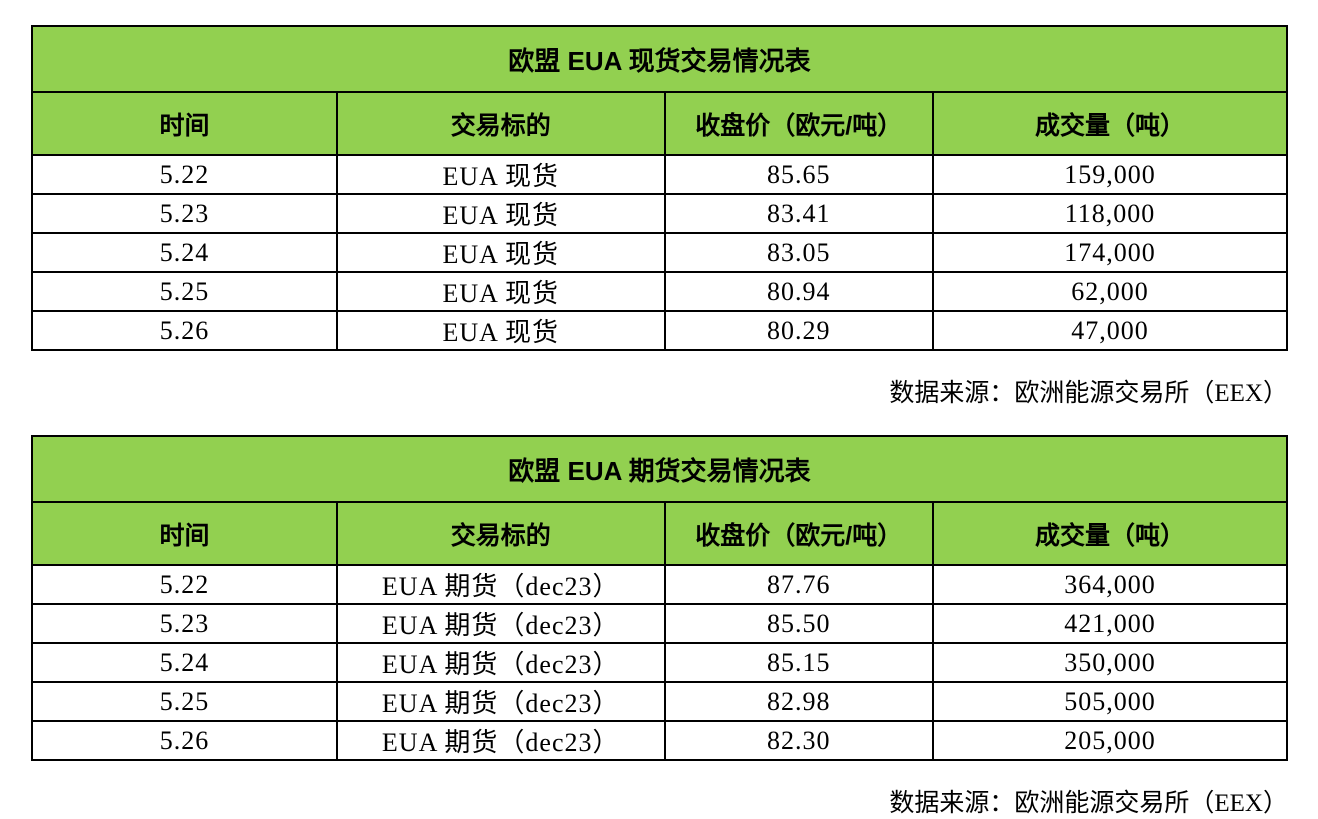 The image size is (1318, 819). I want to click on table-row: 5.26 EUA 现货 80.29 47,000, so click(659, 330).